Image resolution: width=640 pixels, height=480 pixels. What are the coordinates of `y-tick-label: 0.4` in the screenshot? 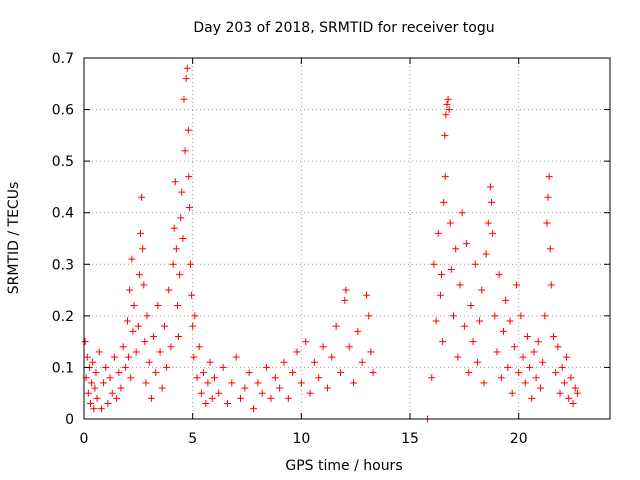 It's located at (63, 214).